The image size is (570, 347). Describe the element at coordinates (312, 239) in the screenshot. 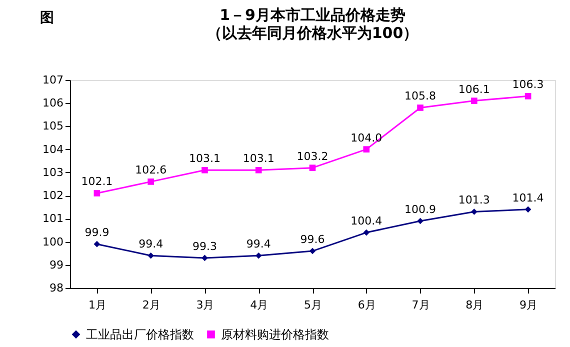

I see `data-label: 99.6` at that location.